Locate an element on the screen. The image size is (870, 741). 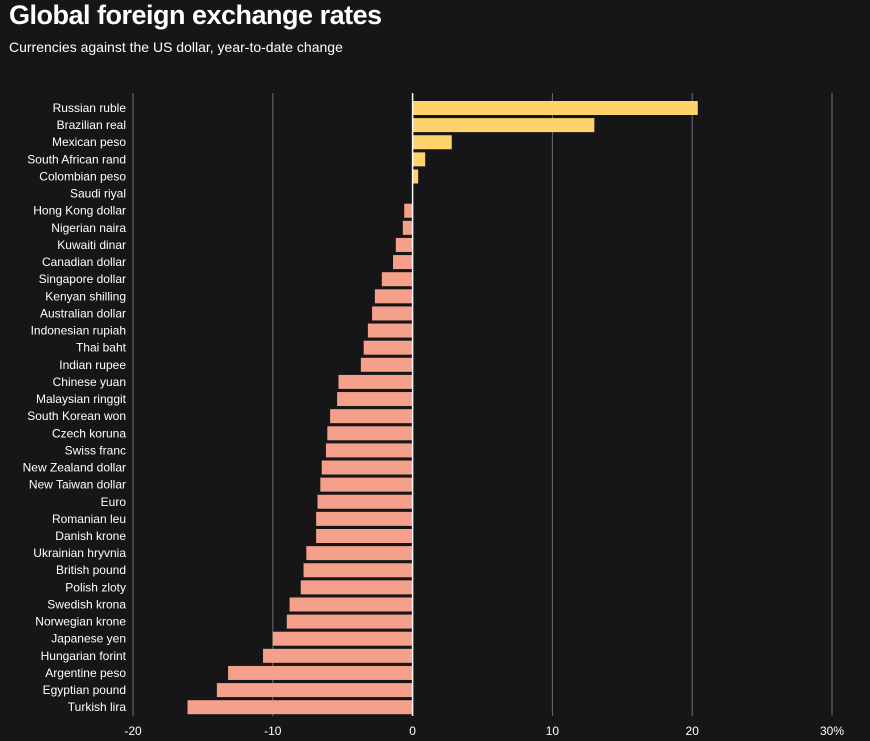
bar-turkish-lira is located at coordinates (300, 707).